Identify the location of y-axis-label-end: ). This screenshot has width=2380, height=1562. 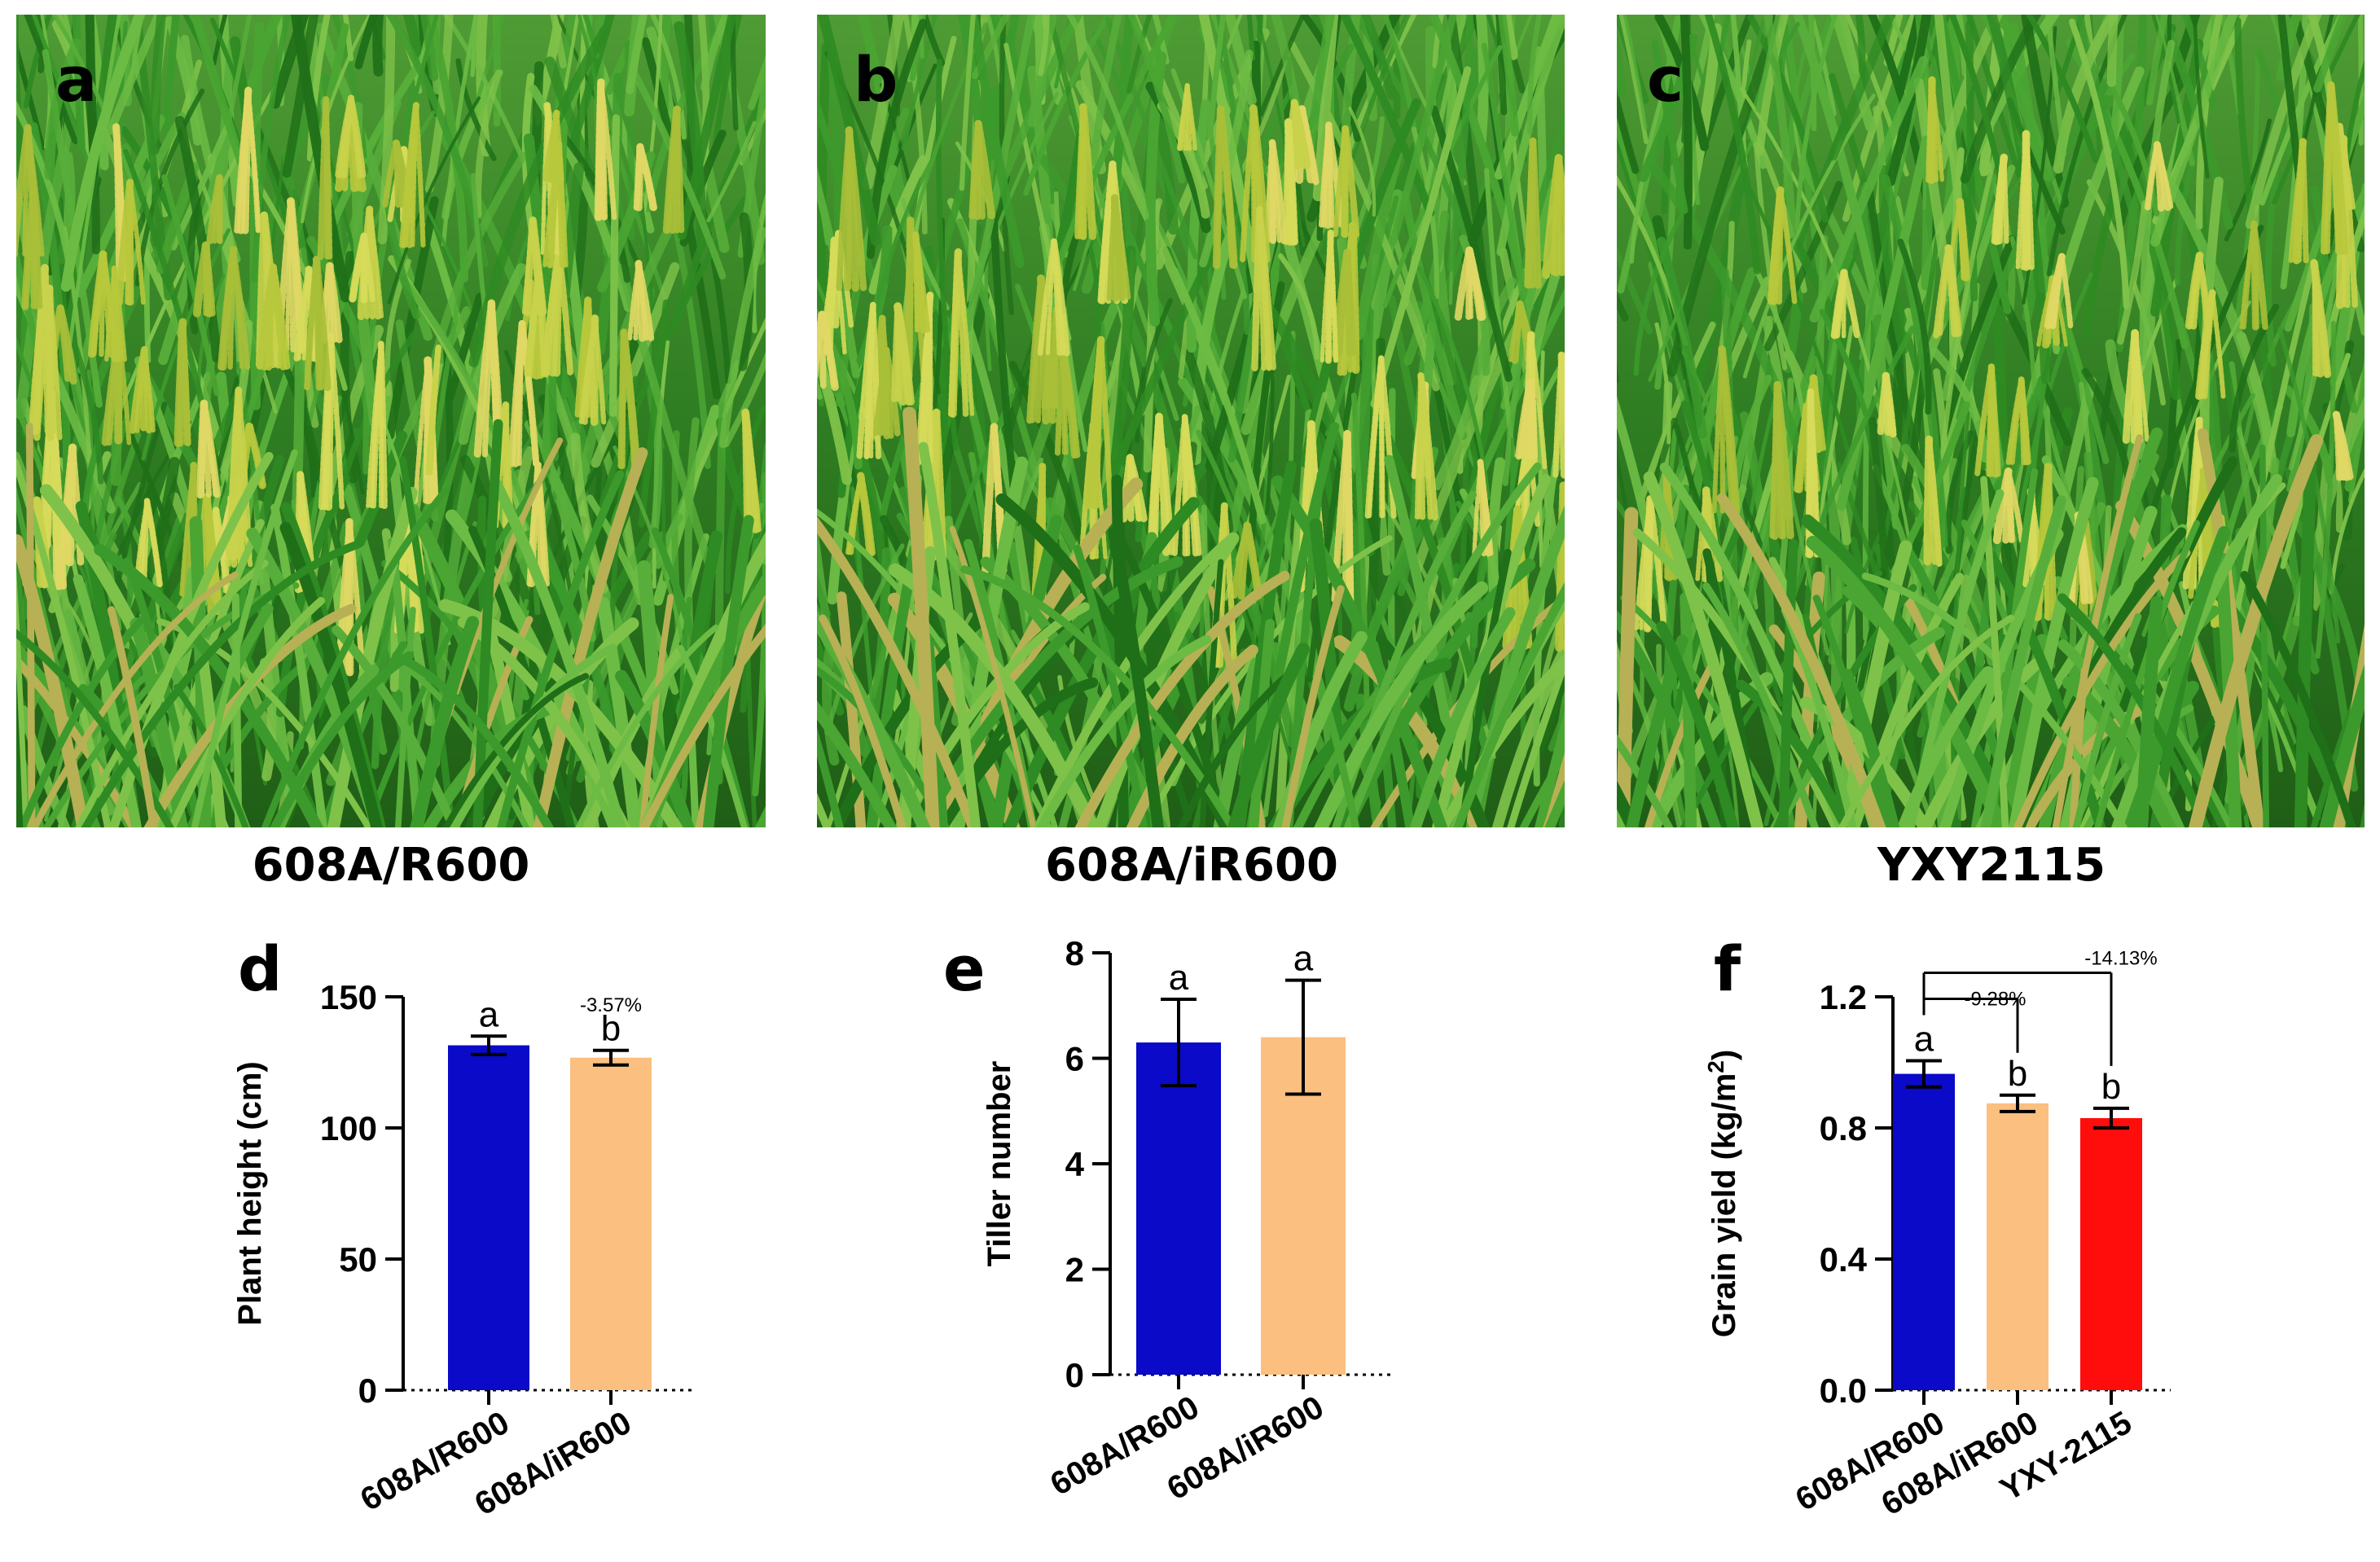
(1724, 1055).